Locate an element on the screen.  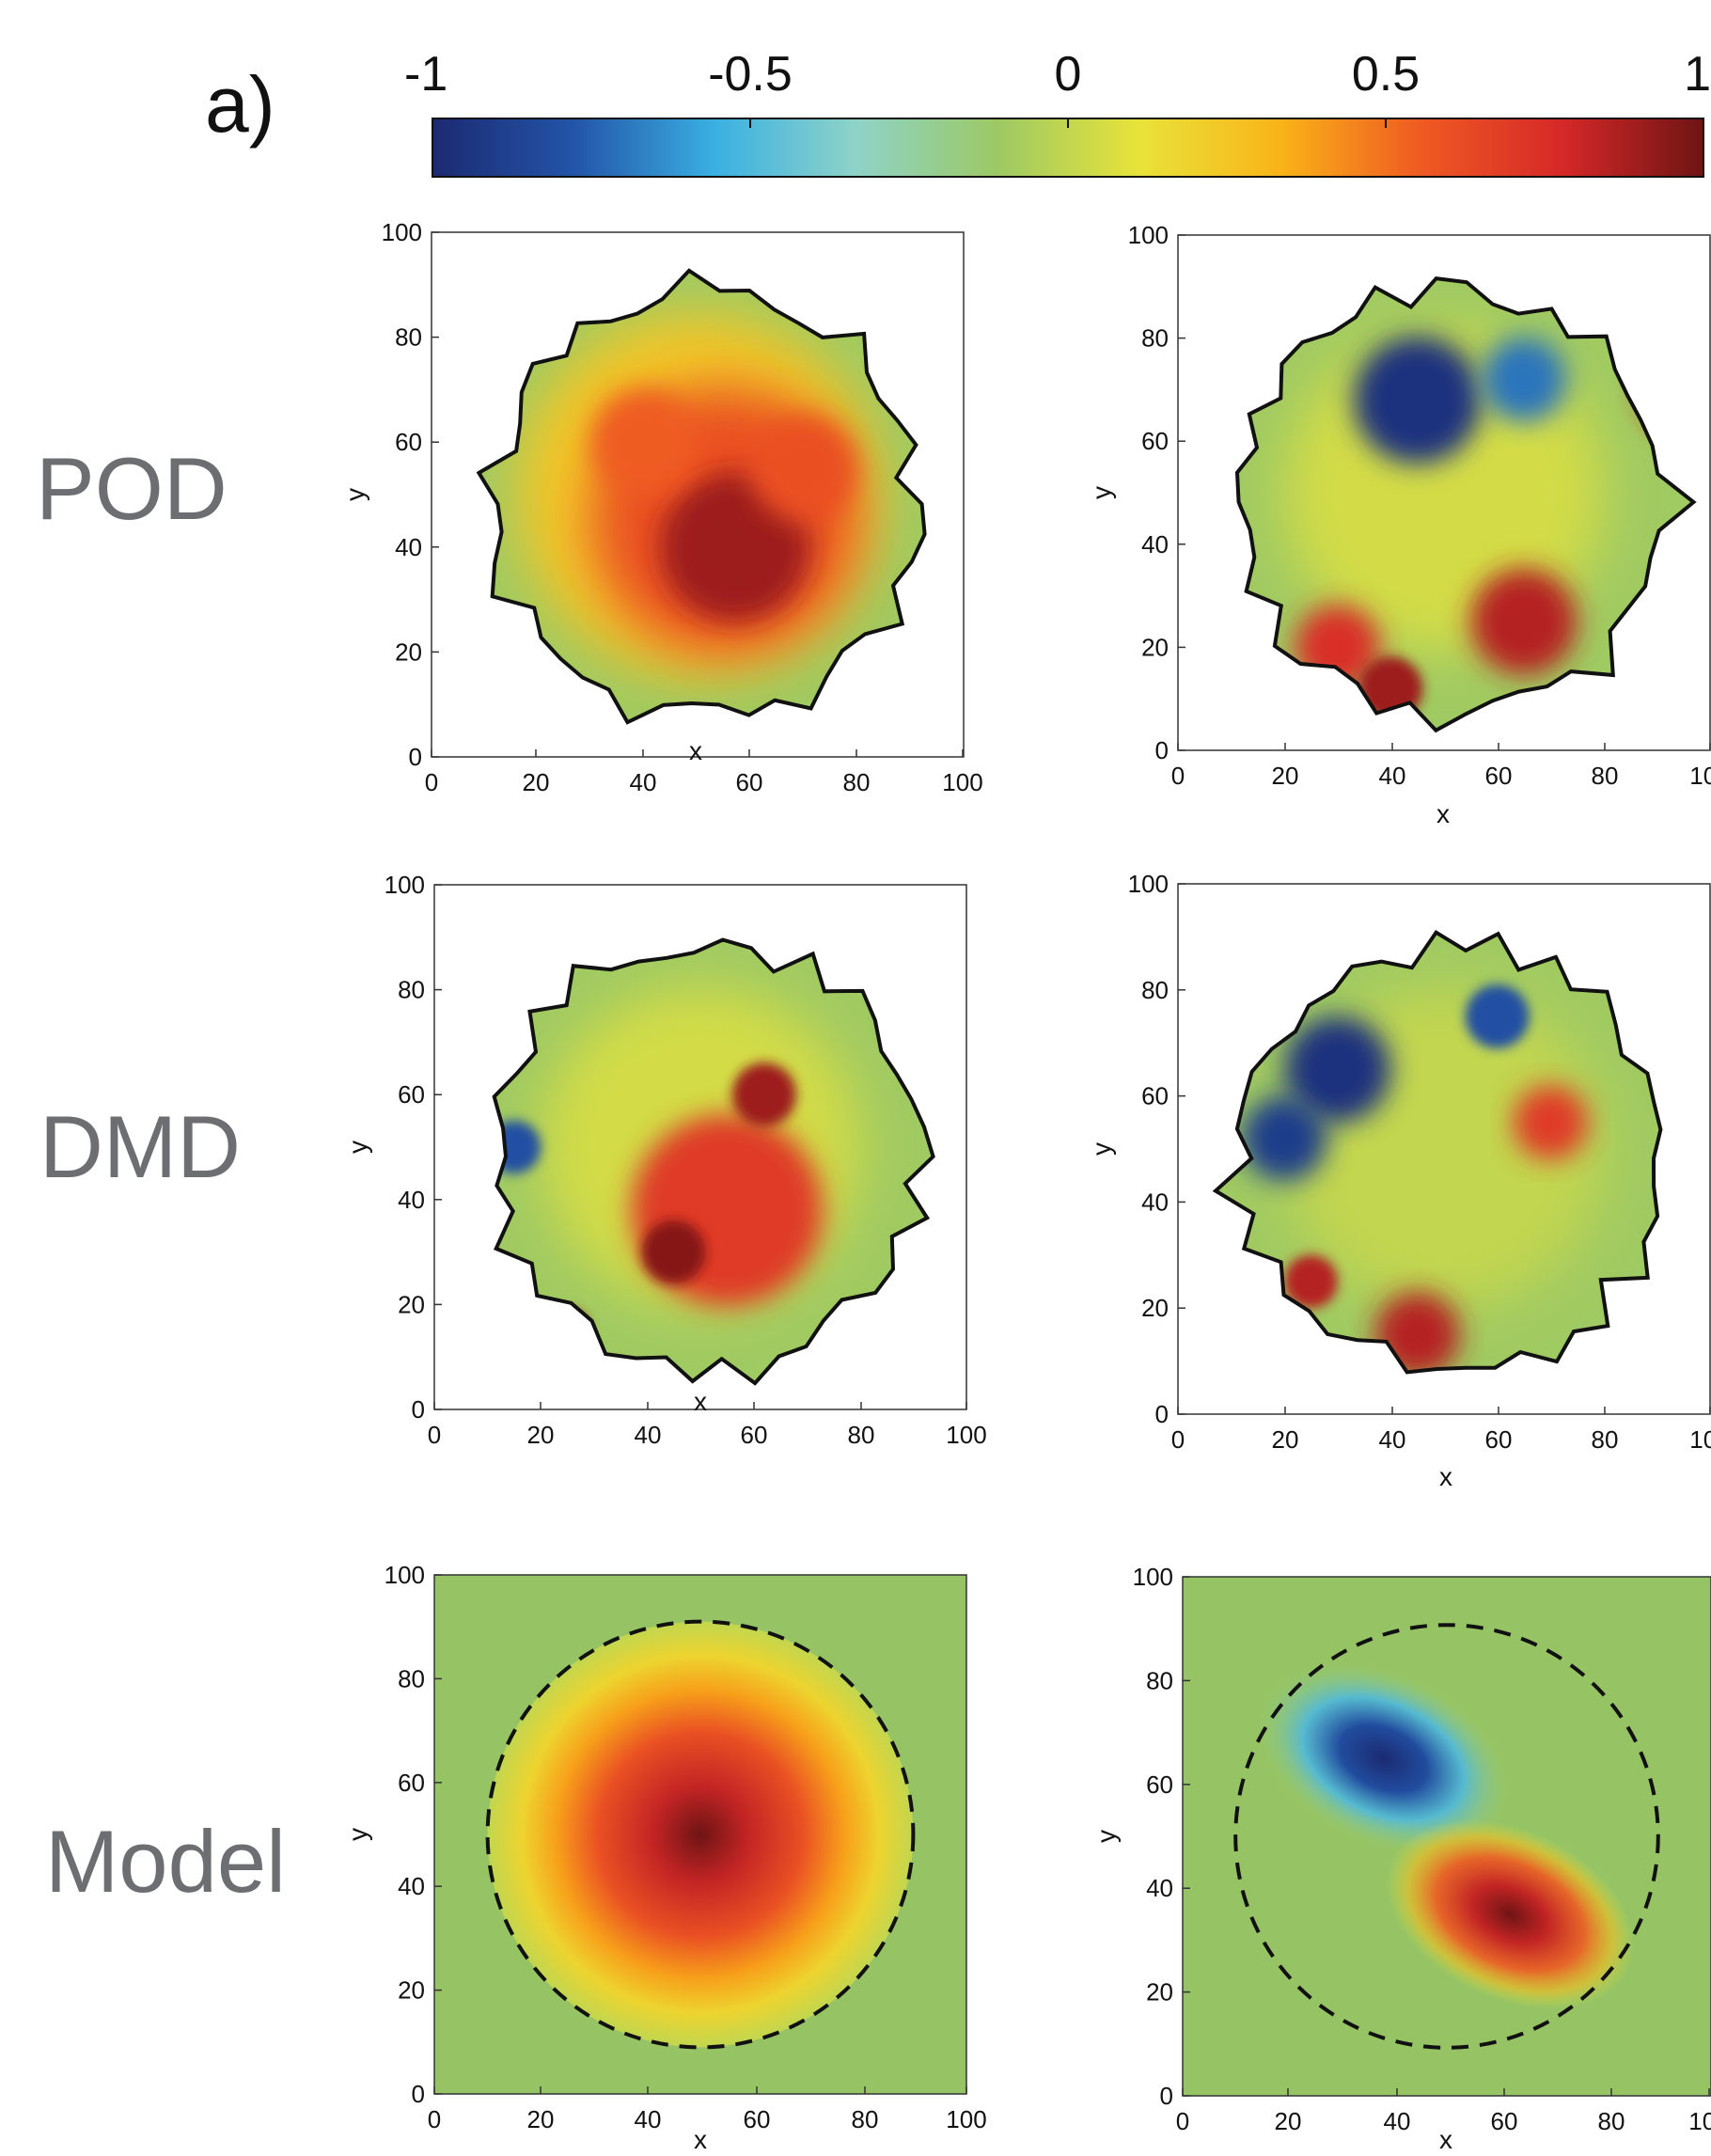
heatmap-panel-model-2: 0 20 40 60 80 100 0 20 40 60 80 100 x y is located at coordinates (1401, 1858).